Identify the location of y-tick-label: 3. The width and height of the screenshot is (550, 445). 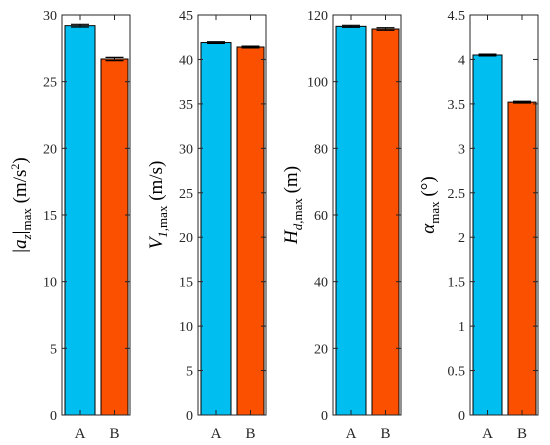
(461, 149).